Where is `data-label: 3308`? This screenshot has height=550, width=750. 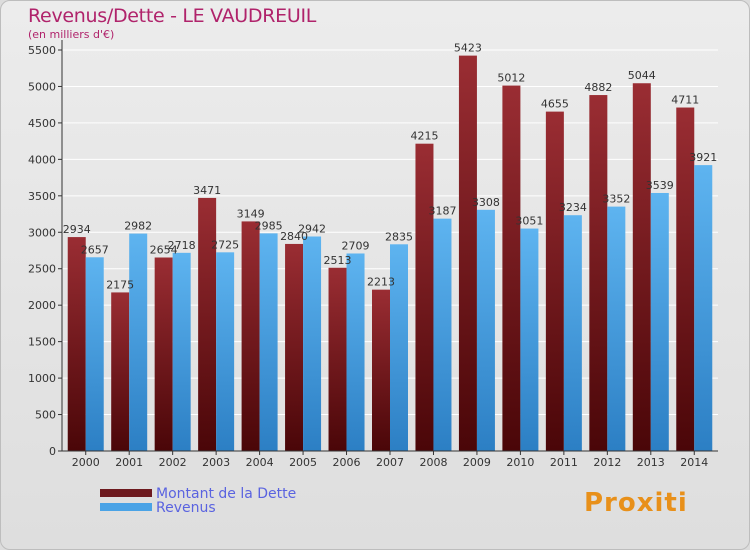 data-label: 3308 is located at coordinates (486, 202).